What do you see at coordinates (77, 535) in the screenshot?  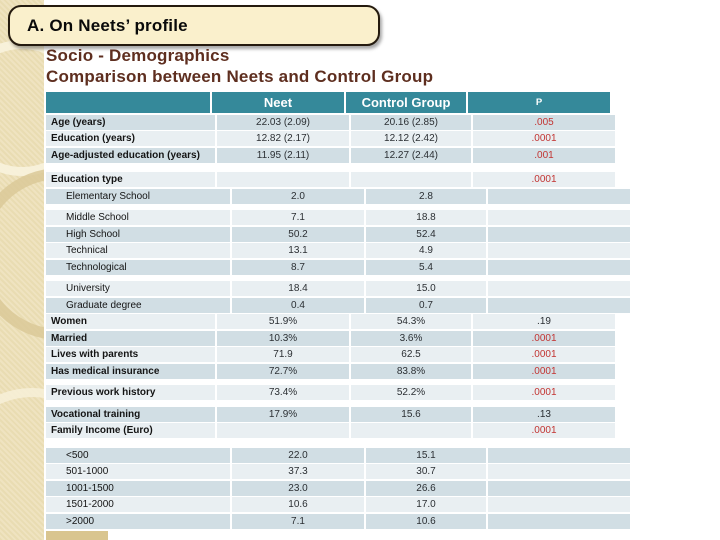 I see `band-shadow-block` at bounding box center [77, 535].